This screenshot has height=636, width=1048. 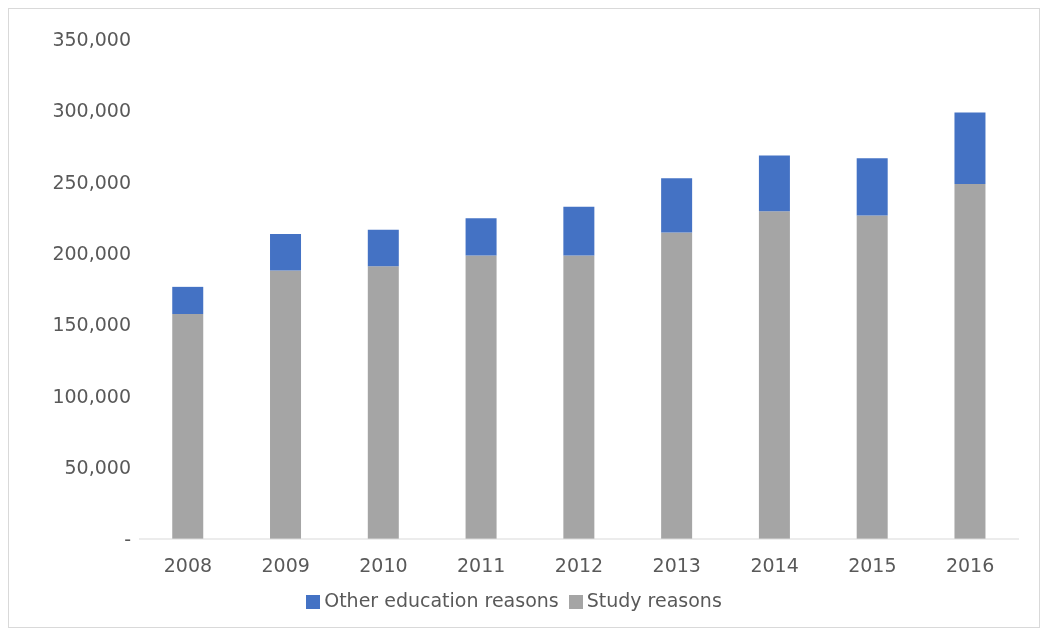 I want to click on y-tick-label: 200,000, so click(x=91, y=253).